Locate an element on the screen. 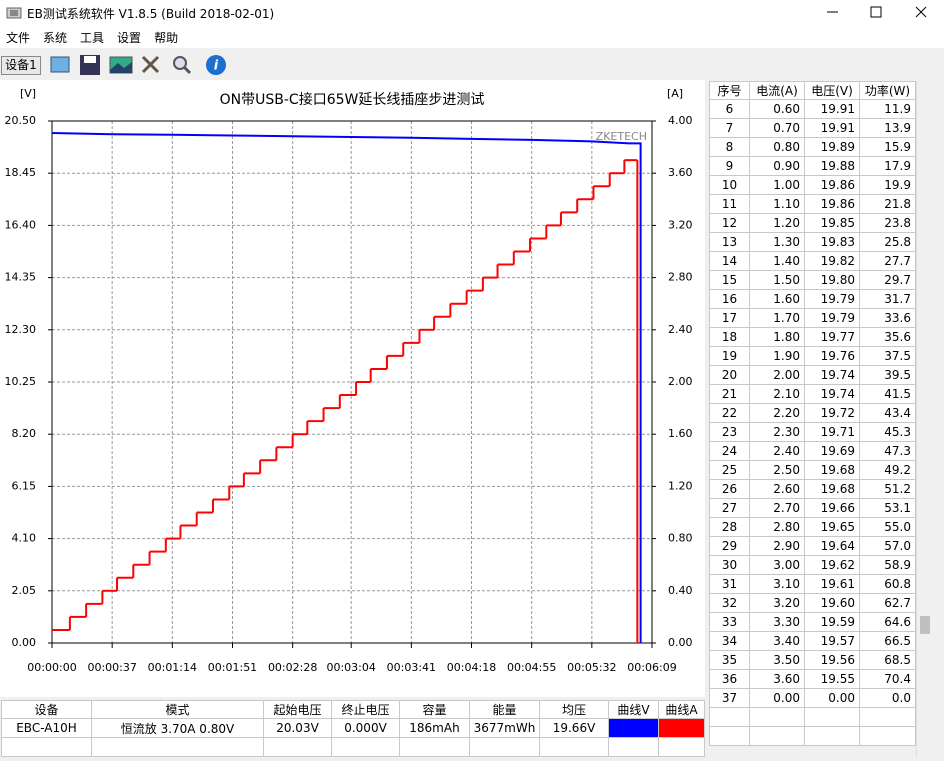 This screenshot has width=944, height=761. table-row: 21 2.10 19.74 41.5 is located at coordinates (812, 394).